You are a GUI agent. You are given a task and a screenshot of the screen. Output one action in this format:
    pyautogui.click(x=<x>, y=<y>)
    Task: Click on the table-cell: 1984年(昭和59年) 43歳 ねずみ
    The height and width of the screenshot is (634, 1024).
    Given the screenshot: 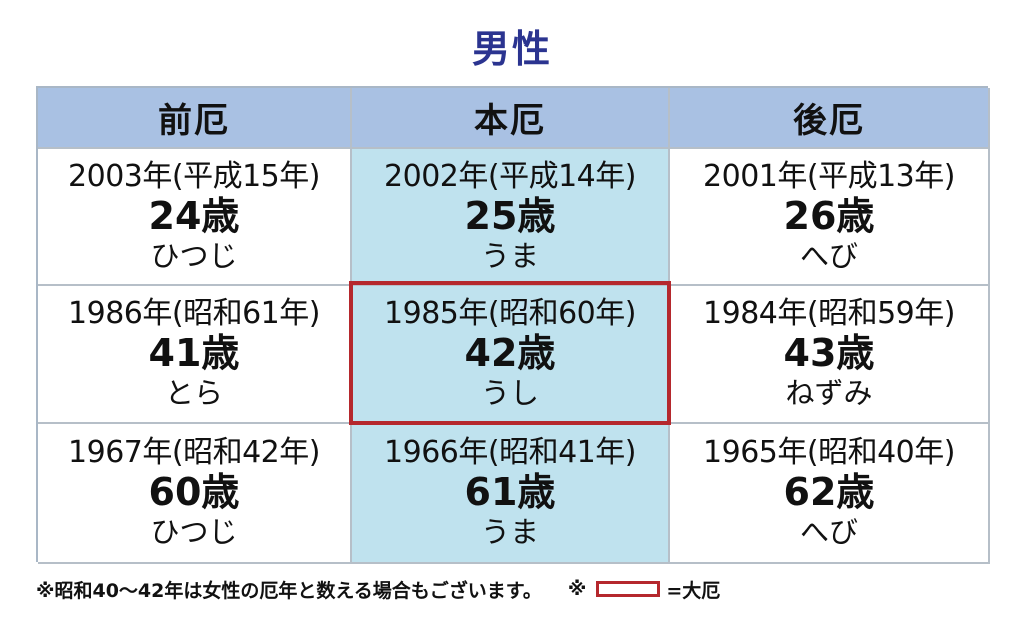 What is the action you would take?
    pyautogui.click(x=830, y=355)
    